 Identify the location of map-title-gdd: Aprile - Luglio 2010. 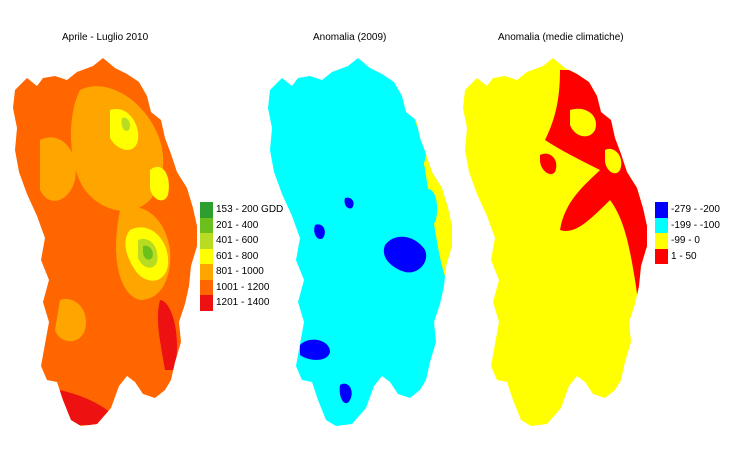
(105, 37).